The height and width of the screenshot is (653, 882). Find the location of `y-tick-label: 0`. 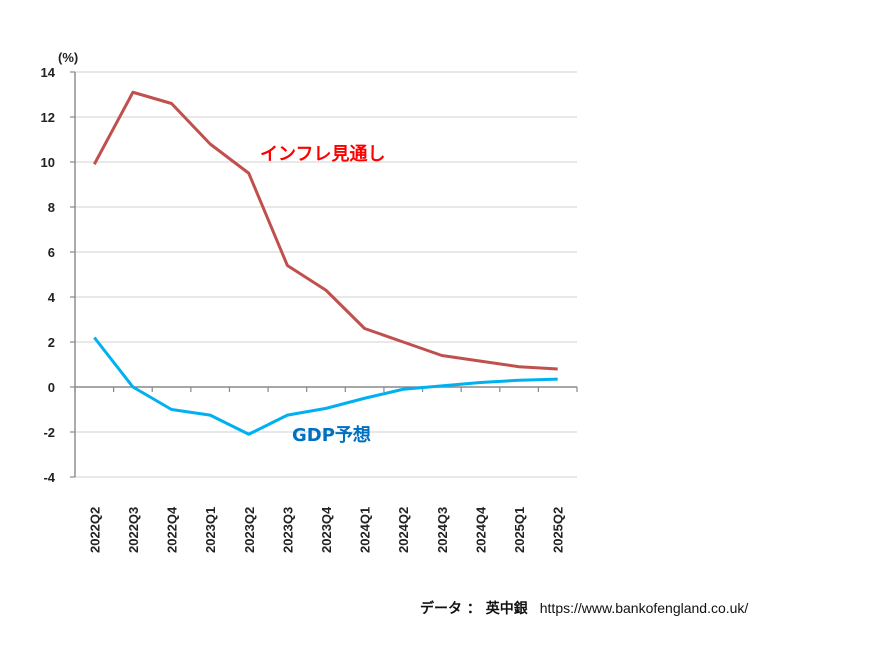

y-tick-label: 0 is located at coordinates (51, 387).